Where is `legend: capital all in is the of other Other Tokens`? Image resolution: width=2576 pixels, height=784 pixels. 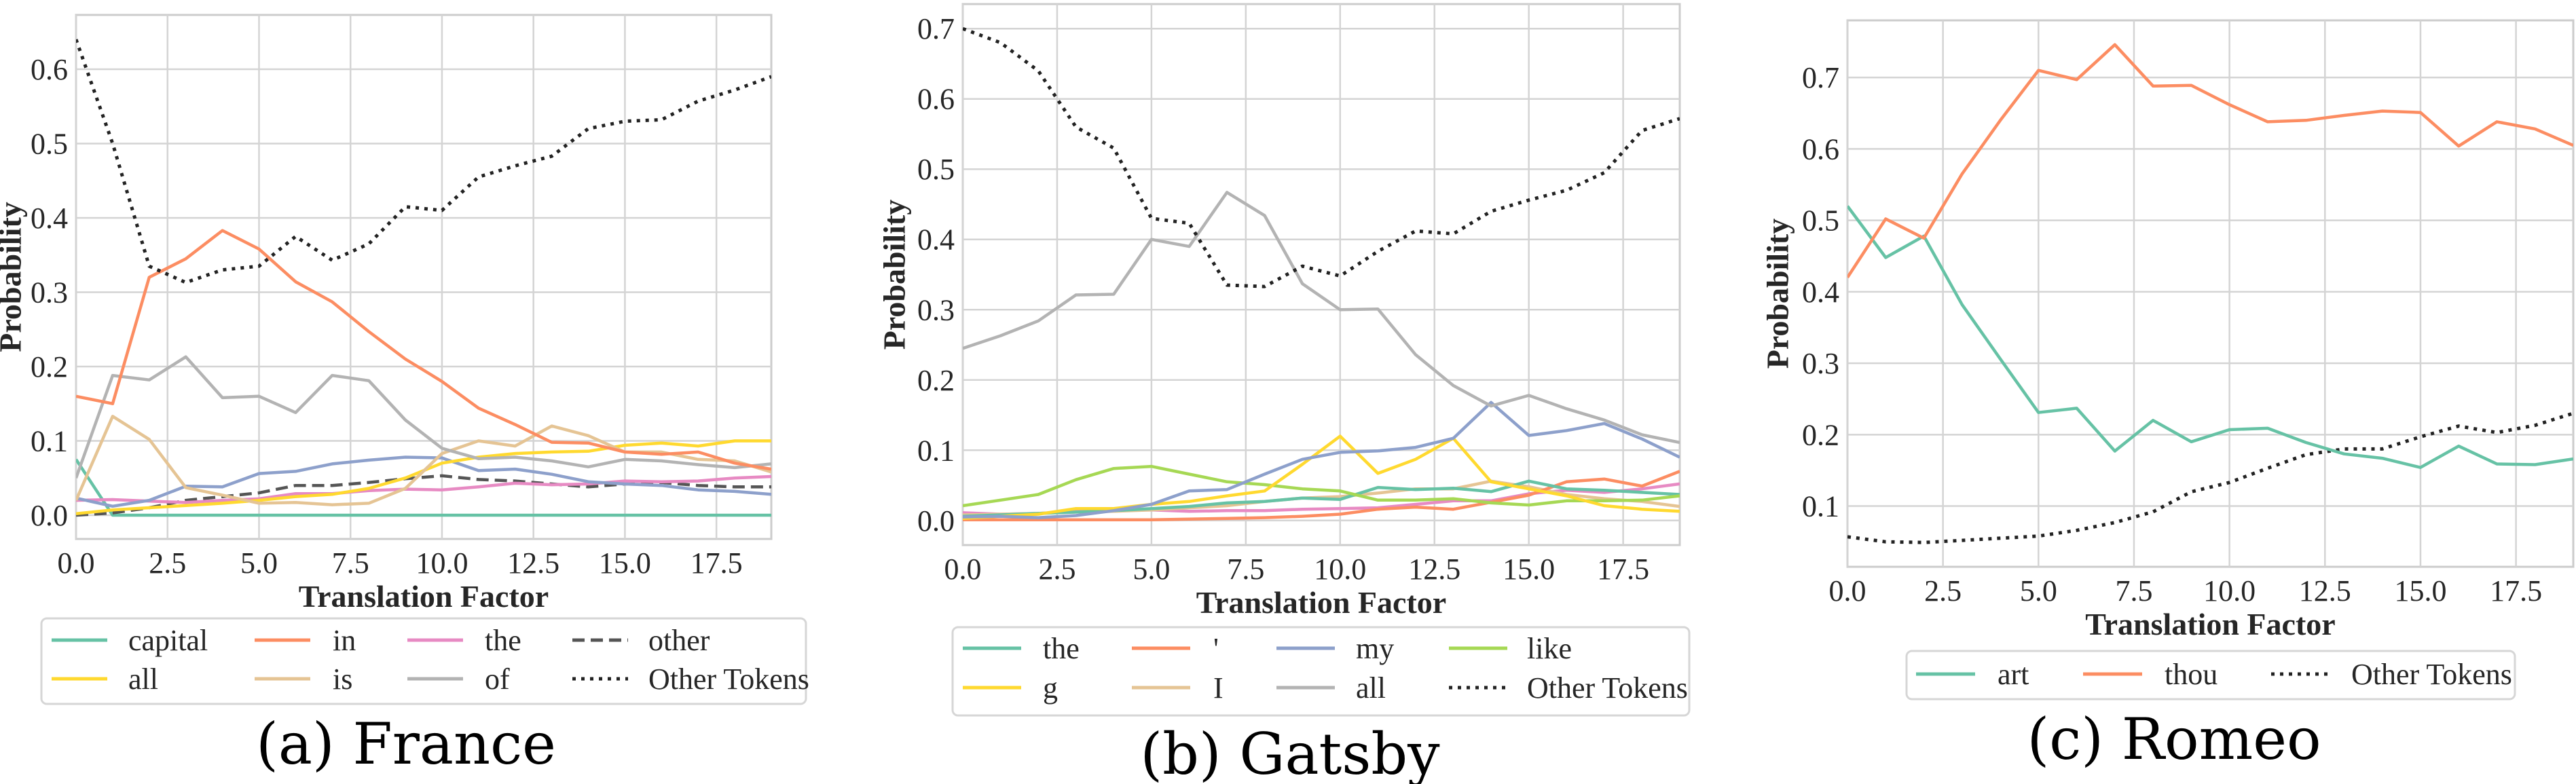
legend: capital all in is the of other Other Tokens is located at coordinates (424, 661).